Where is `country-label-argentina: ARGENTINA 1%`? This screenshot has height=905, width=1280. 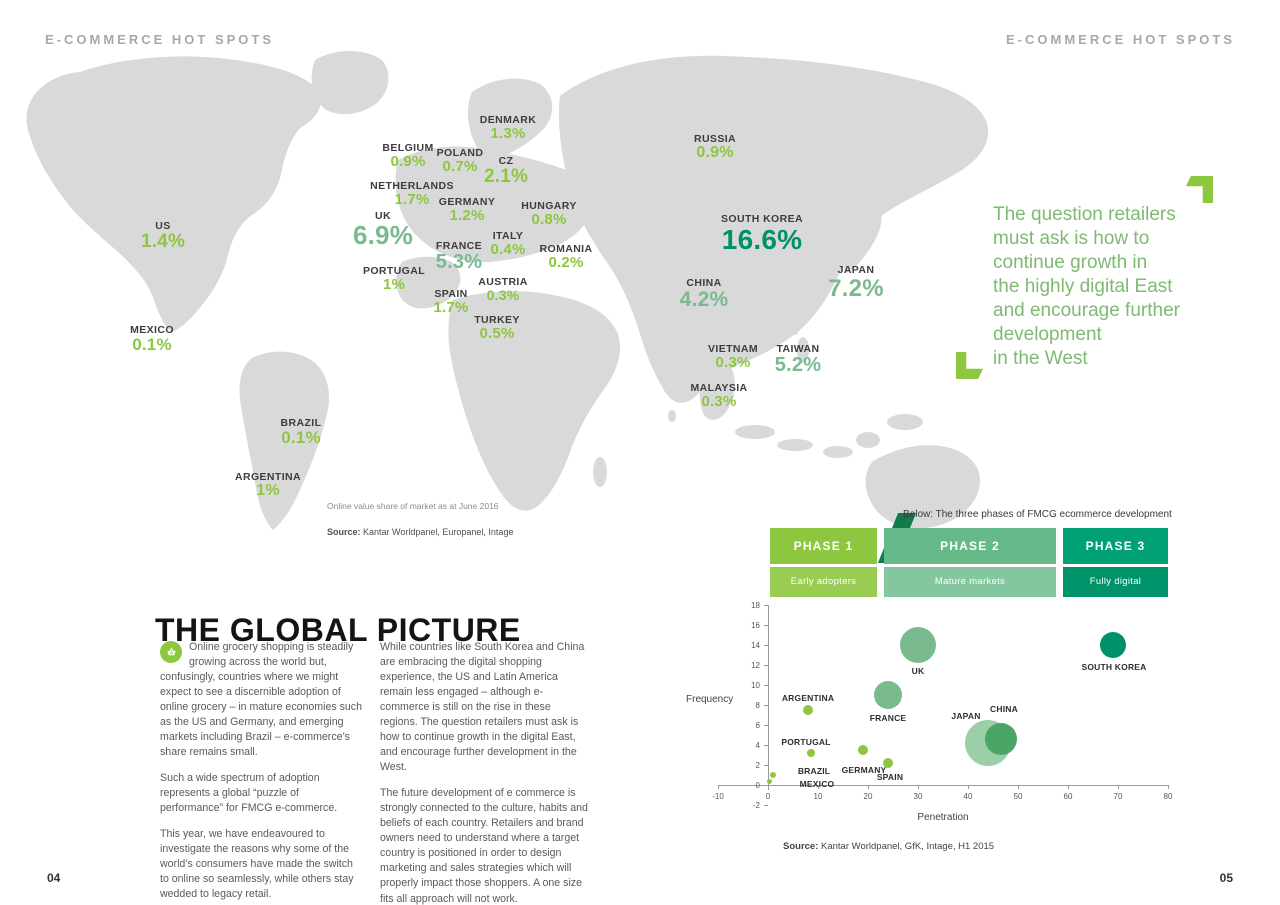 country-label-argentina: ARGENTINA 1% is located at coordinates (268, 485).